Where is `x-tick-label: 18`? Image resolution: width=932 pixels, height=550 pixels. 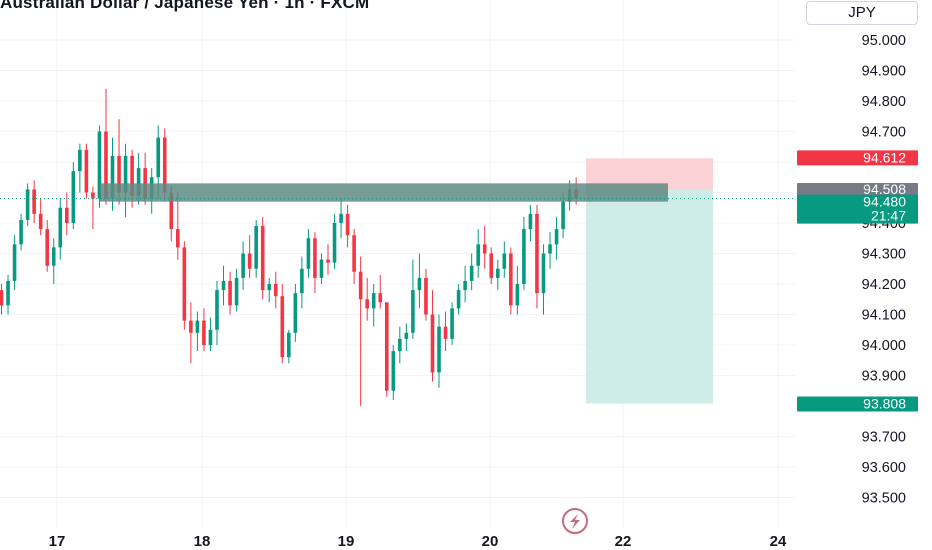
x-tick-label: 18 is located at coordinates (202, 541).